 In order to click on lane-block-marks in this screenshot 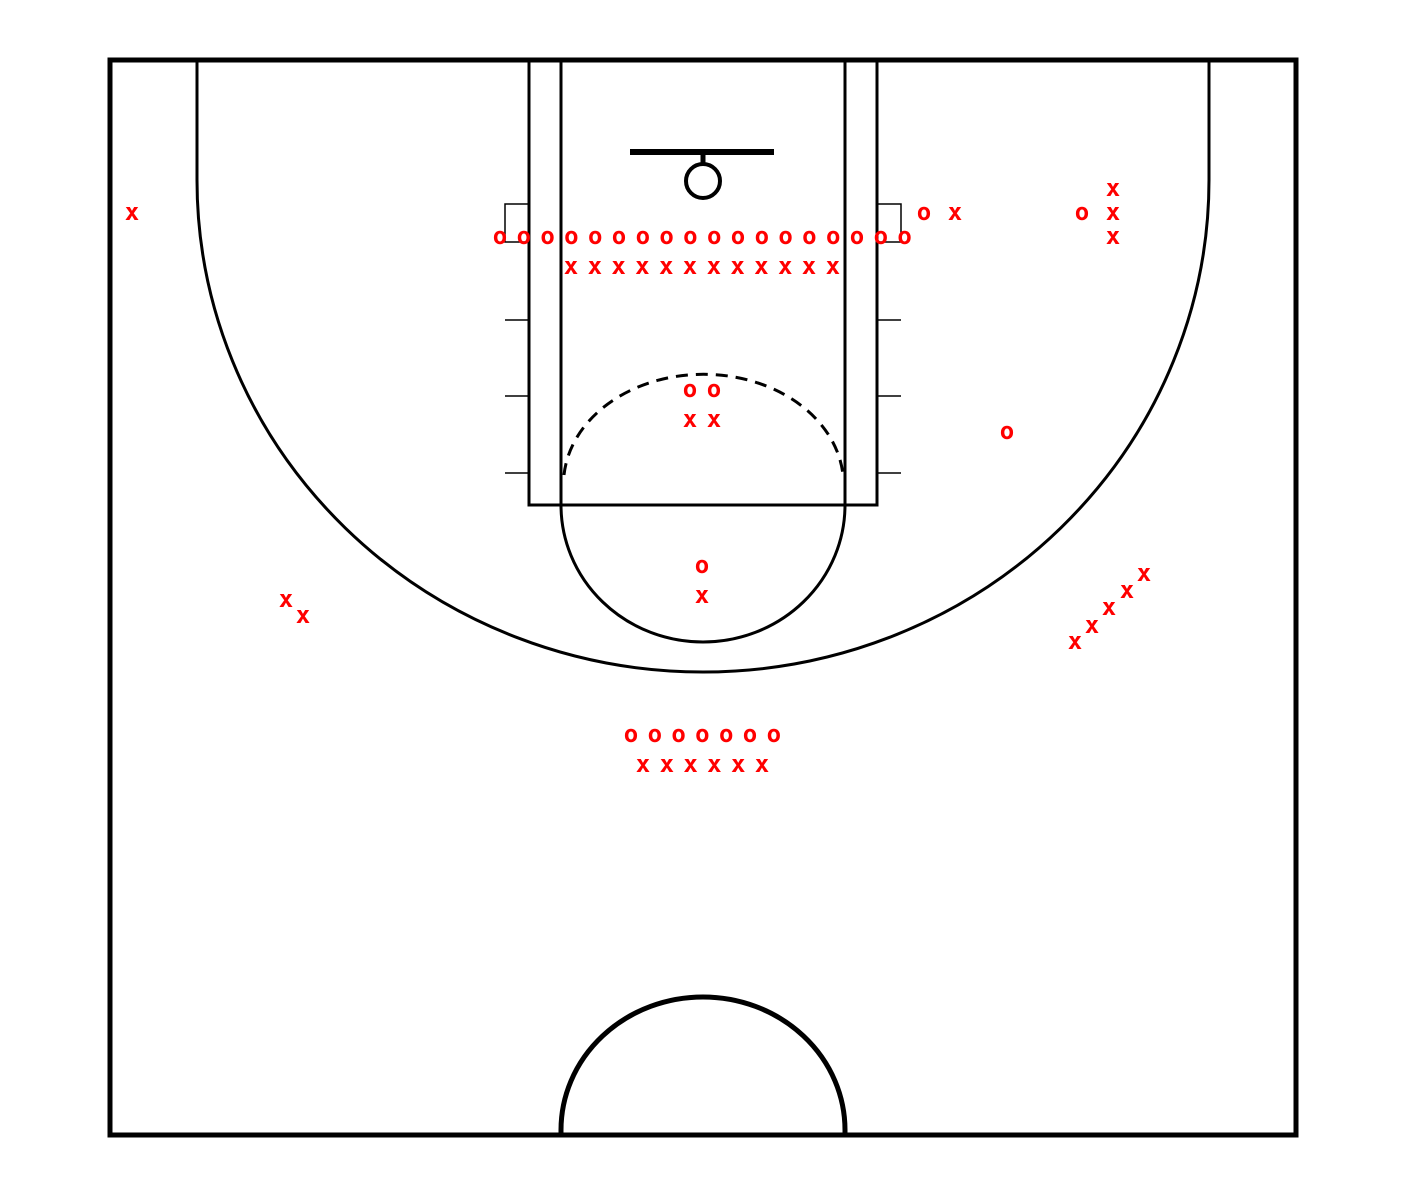, I will do `click(703, 338)`.